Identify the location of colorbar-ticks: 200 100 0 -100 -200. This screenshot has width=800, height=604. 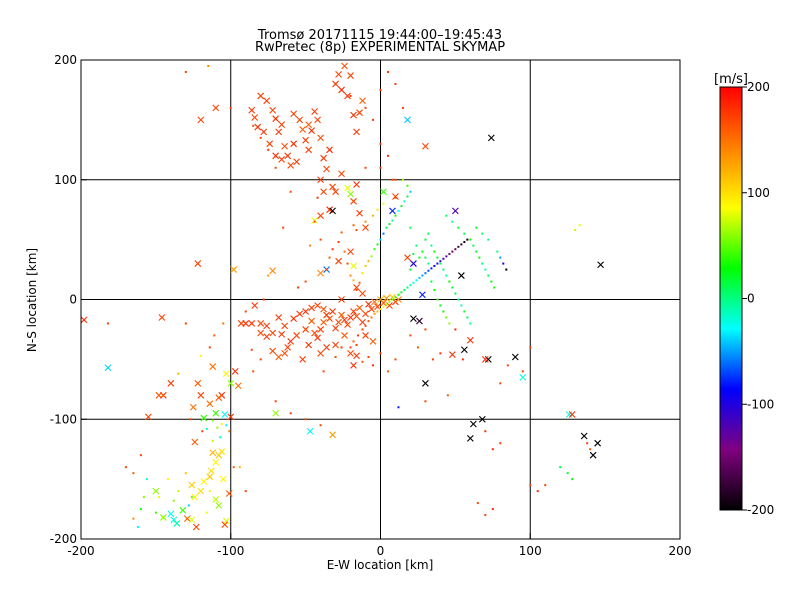
(758, 298).